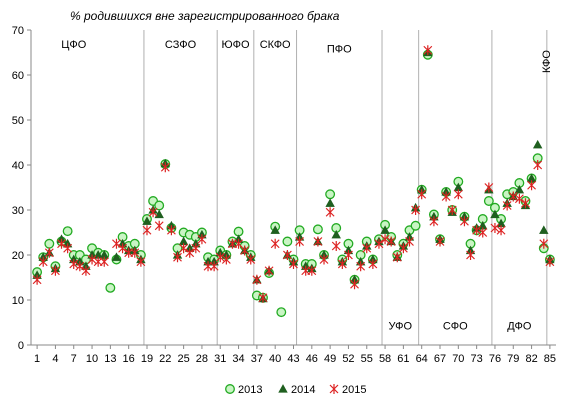 This screenshot has height=410, width=564. What do you see at coordinates (235, 45) in the screenshot?
I see `region-label: ЮФО` at bounding box center [235, 45].